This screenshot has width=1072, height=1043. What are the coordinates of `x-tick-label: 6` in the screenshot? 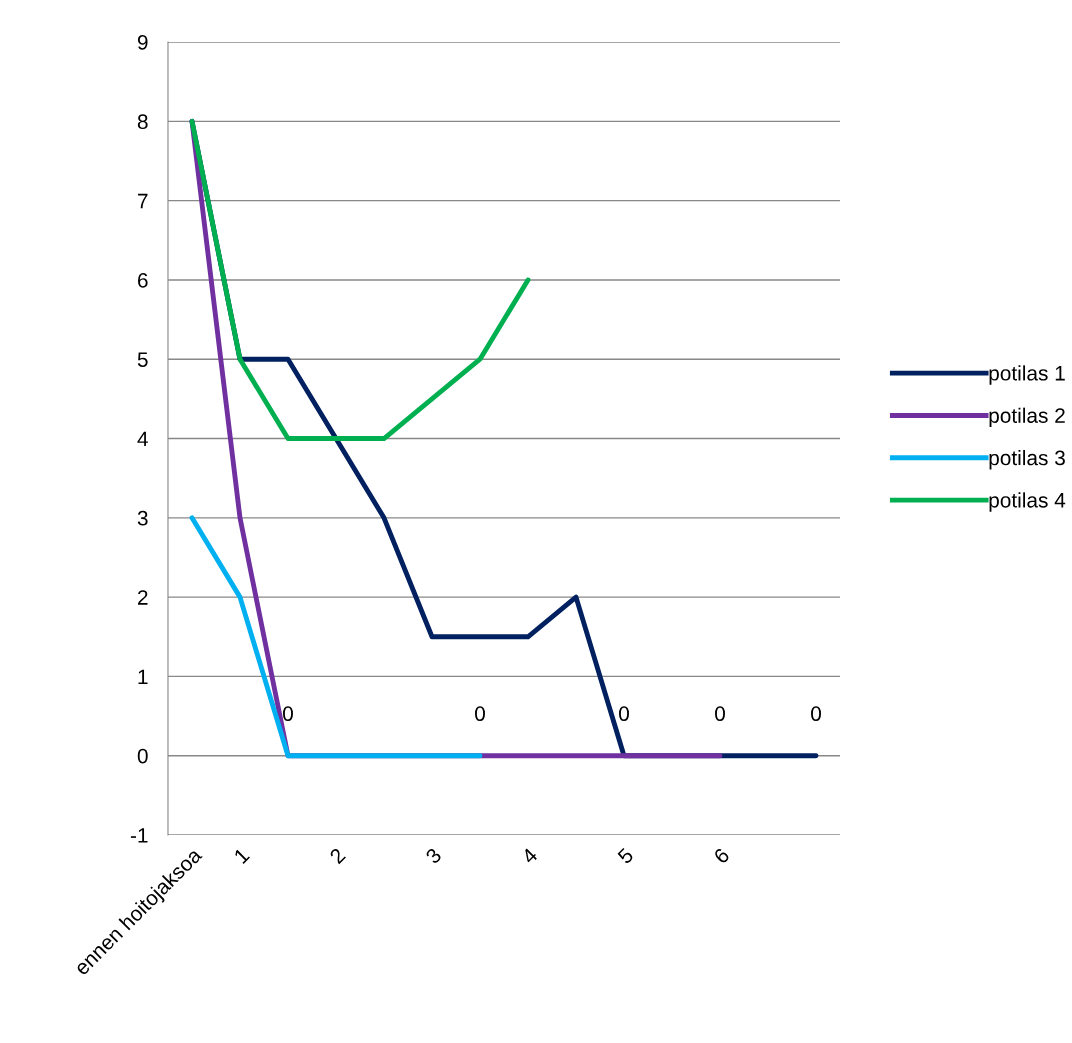 It's located at (721, 856).